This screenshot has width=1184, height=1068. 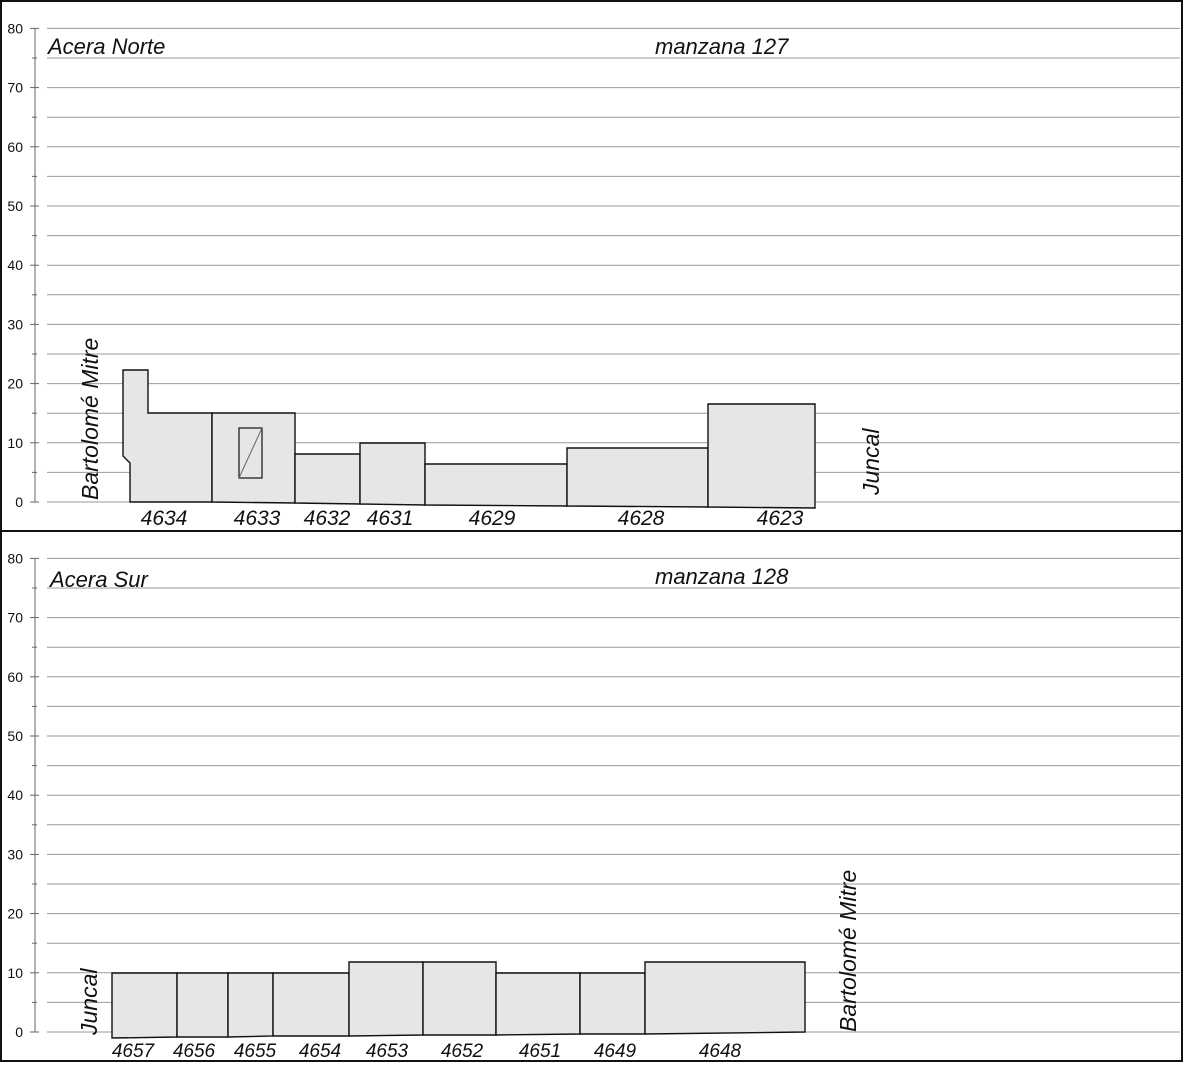 I want to click on south-left-street: Juncal, so click(x=89, y=1002).